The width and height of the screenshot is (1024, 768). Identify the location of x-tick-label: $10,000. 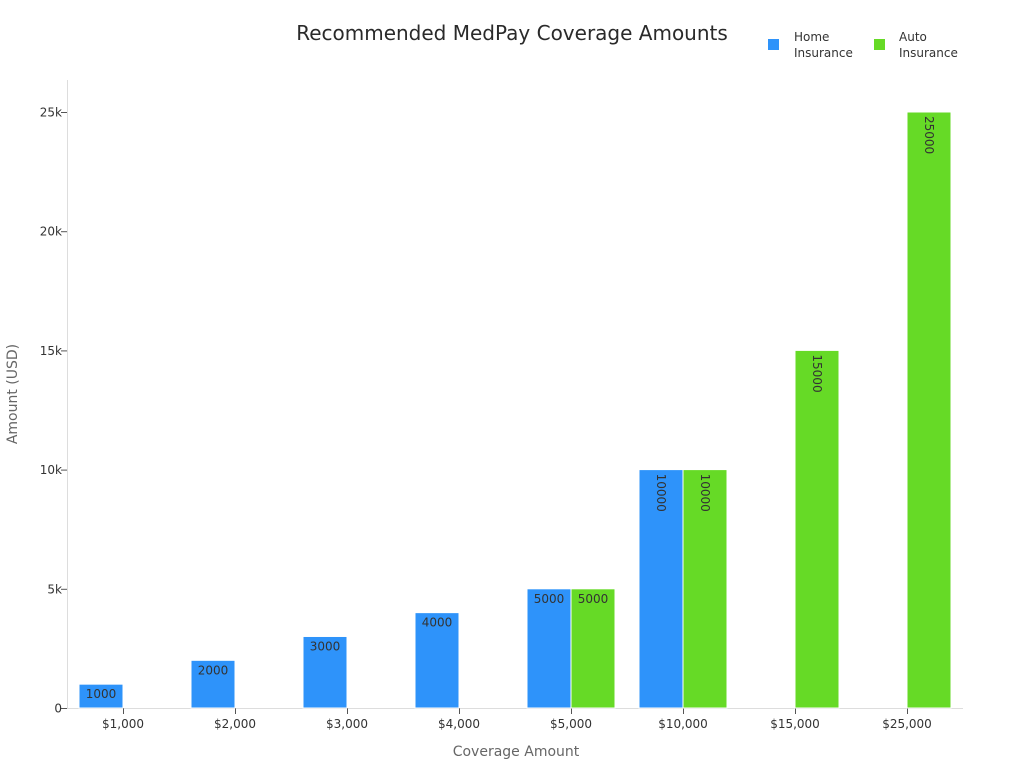
(683, 724).